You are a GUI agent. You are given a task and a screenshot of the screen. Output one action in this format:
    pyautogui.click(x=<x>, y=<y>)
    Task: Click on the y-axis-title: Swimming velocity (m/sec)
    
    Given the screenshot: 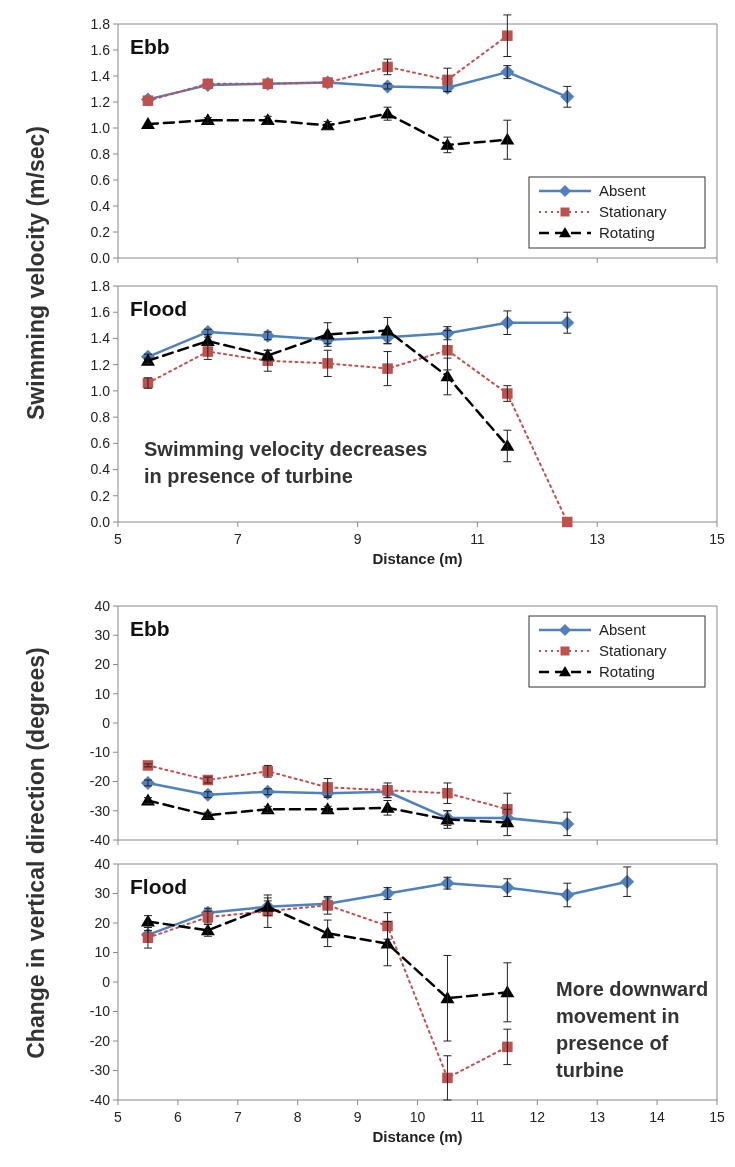 What is the action you would take?
    pyautogui.click(x=36, y=273)
    